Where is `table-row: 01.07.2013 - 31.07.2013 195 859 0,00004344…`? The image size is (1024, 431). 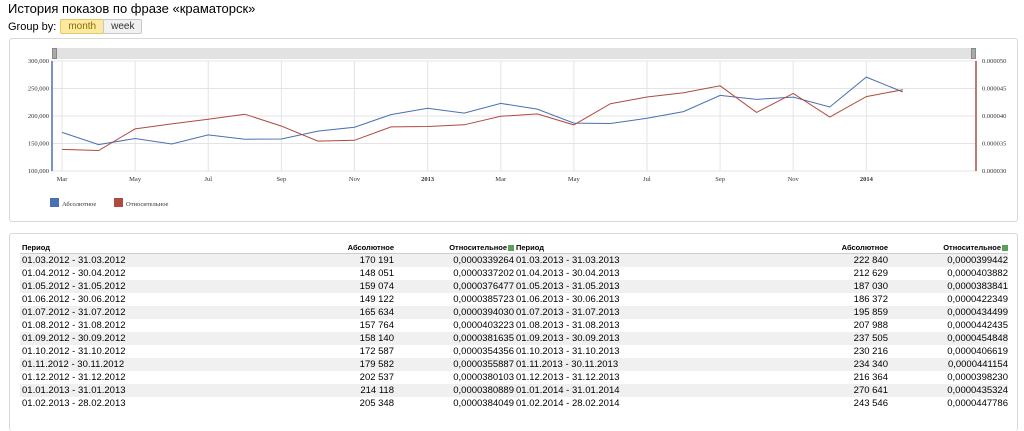
table-row: 01.07.2013 - 31.07.2013 195 859 0,00004344… is located at coordinates (761, 312).